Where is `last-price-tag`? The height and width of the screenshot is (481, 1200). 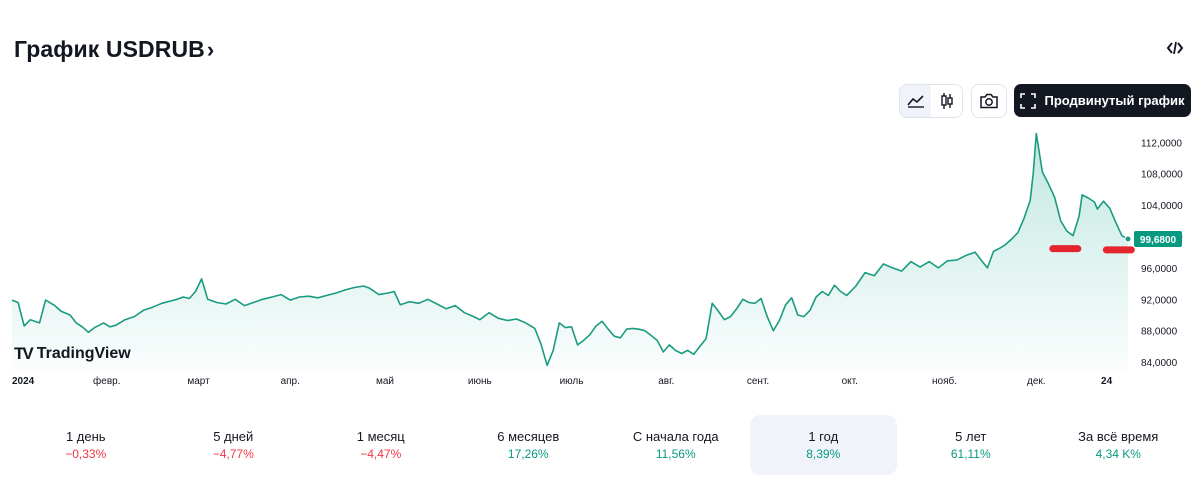
last-price-tag is located at coordinates (1158, 239).